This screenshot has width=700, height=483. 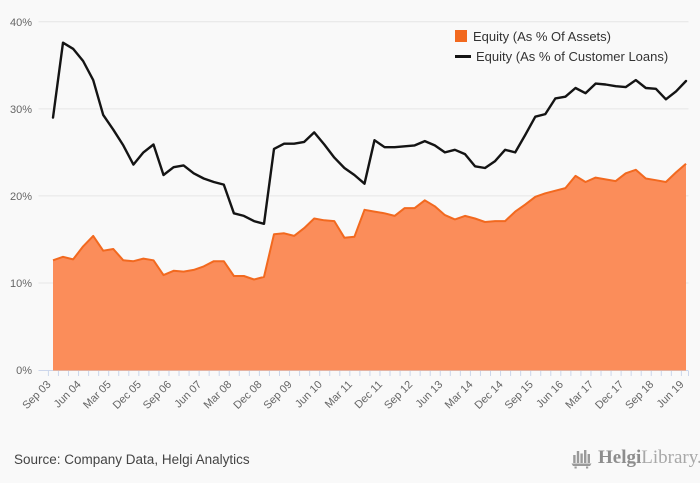 I want to click on x-tick-label: Mar 14, so click(x=459, y=395).